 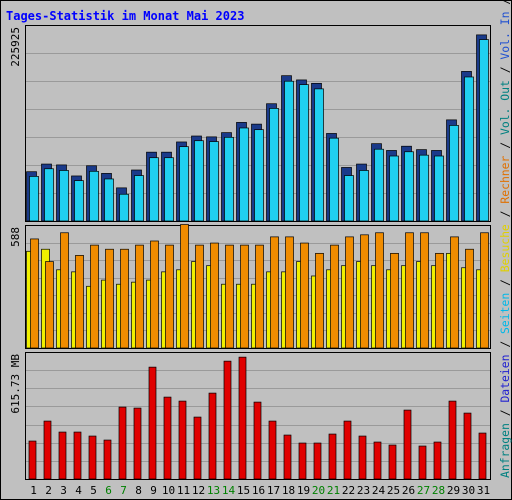 I want to click on chart-title: Tages-Statistik im Monat Mai 2023, so click(x=125, y=16).